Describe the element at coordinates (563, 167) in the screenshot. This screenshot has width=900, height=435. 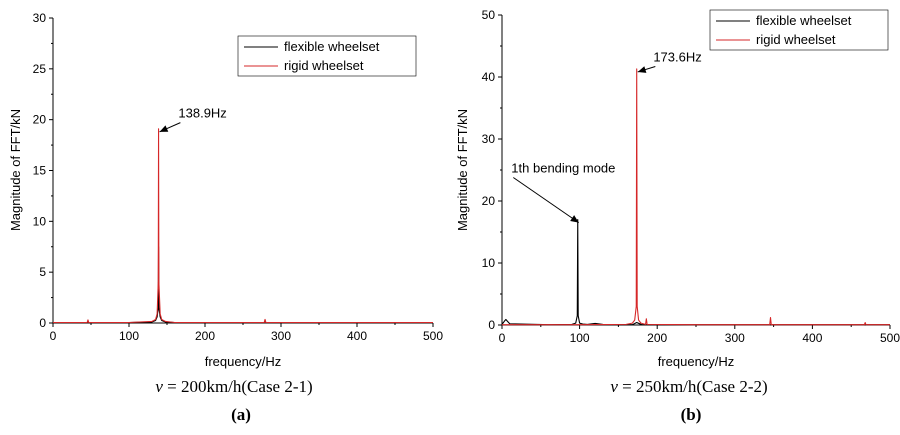
I see `annotation-label: 1th bending mode` at that location.